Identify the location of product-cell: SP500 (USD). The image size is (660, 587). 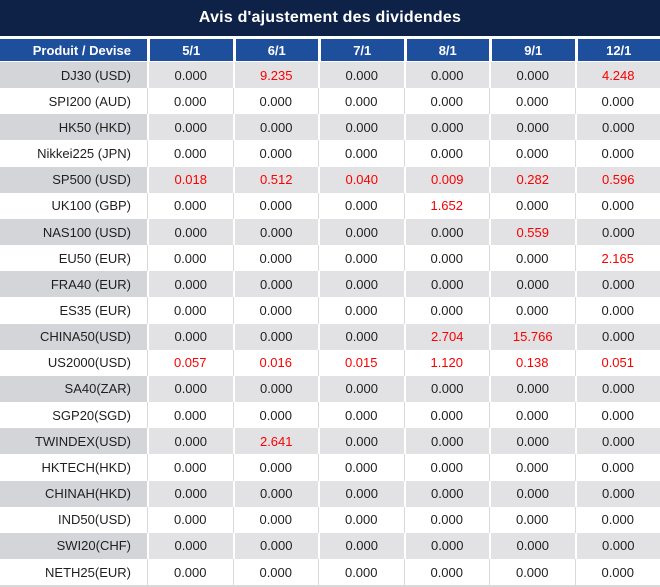
(73, 179).